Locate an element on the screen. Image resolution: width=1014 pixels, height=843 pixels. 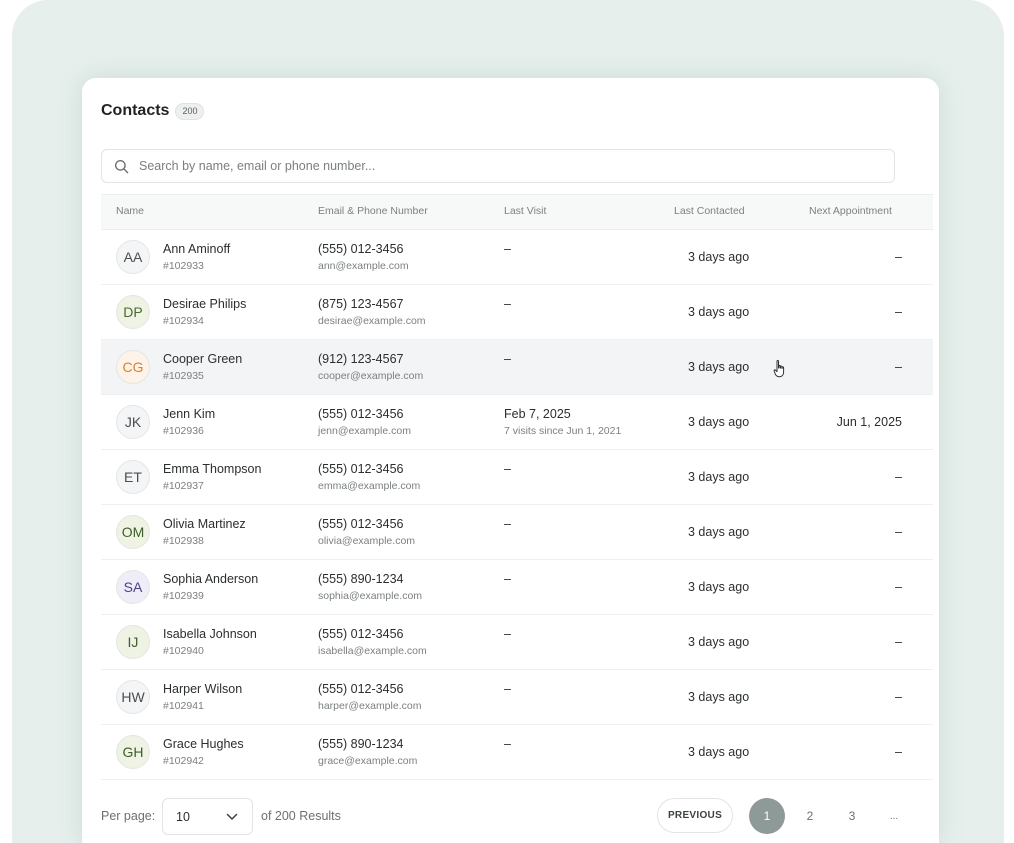
search-bar is located at coordinates (498, 166).